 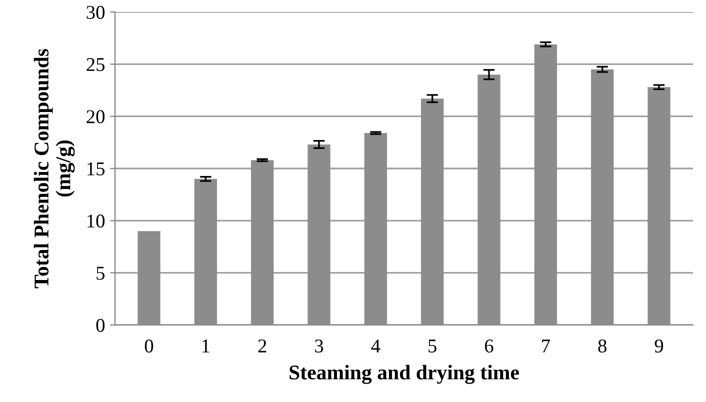 I want to click on x-tick-label: 8, so click(x=602, y=346).